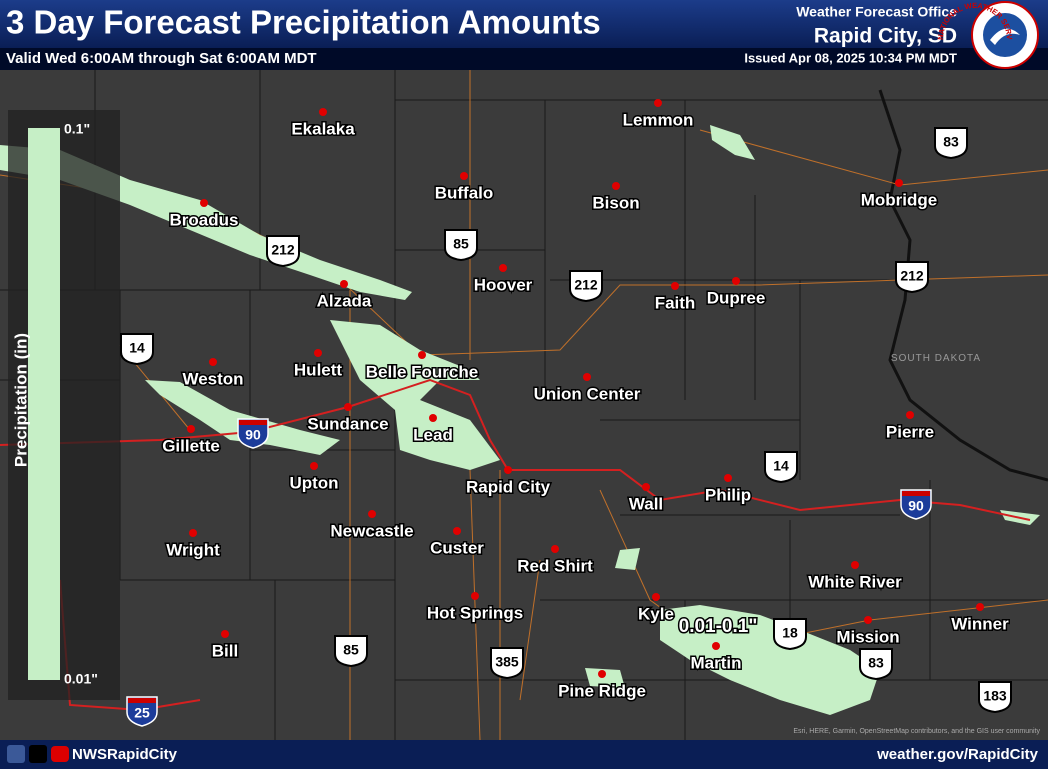 This screenshot has width=1048, height=769. Describe the element at coordinates (38, 754) in the screenshot. I see `x-icon` at that location.